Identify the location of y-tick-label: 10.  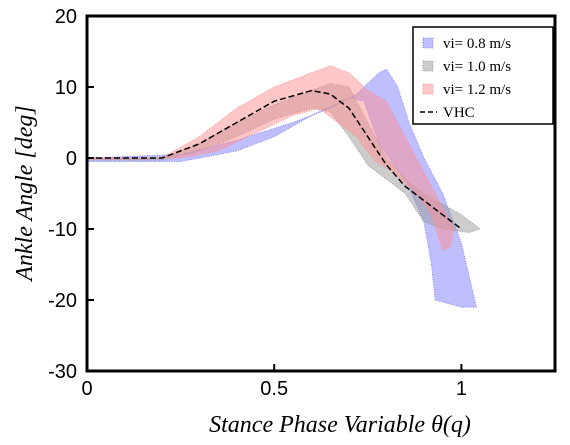
(66, 88).